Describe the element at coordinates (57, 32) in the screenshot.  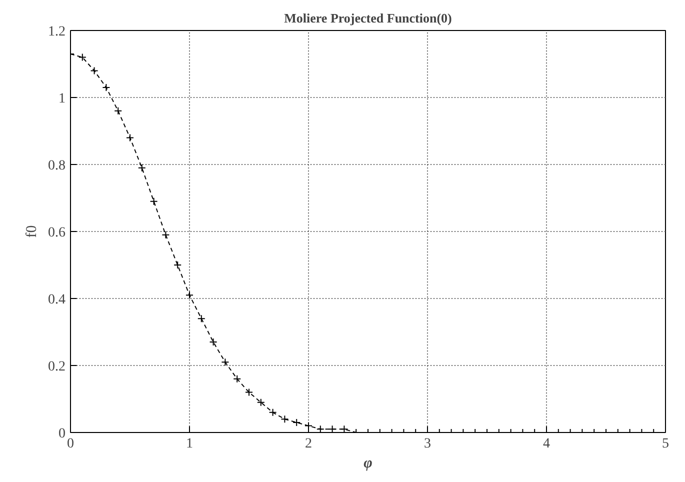
I see `y-tick-label: 1.2` at that location.